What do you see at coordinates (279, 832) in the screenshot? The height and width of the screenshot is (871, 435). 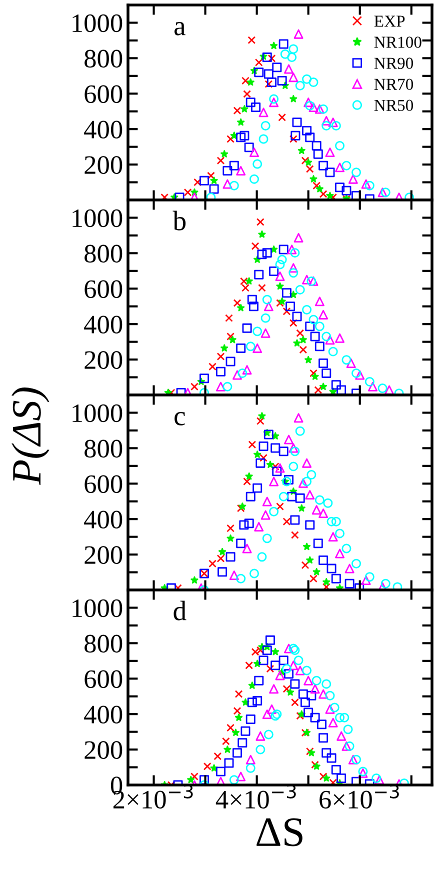 I see `x-axis-title: ΔS` at bounding box center [279, 832].